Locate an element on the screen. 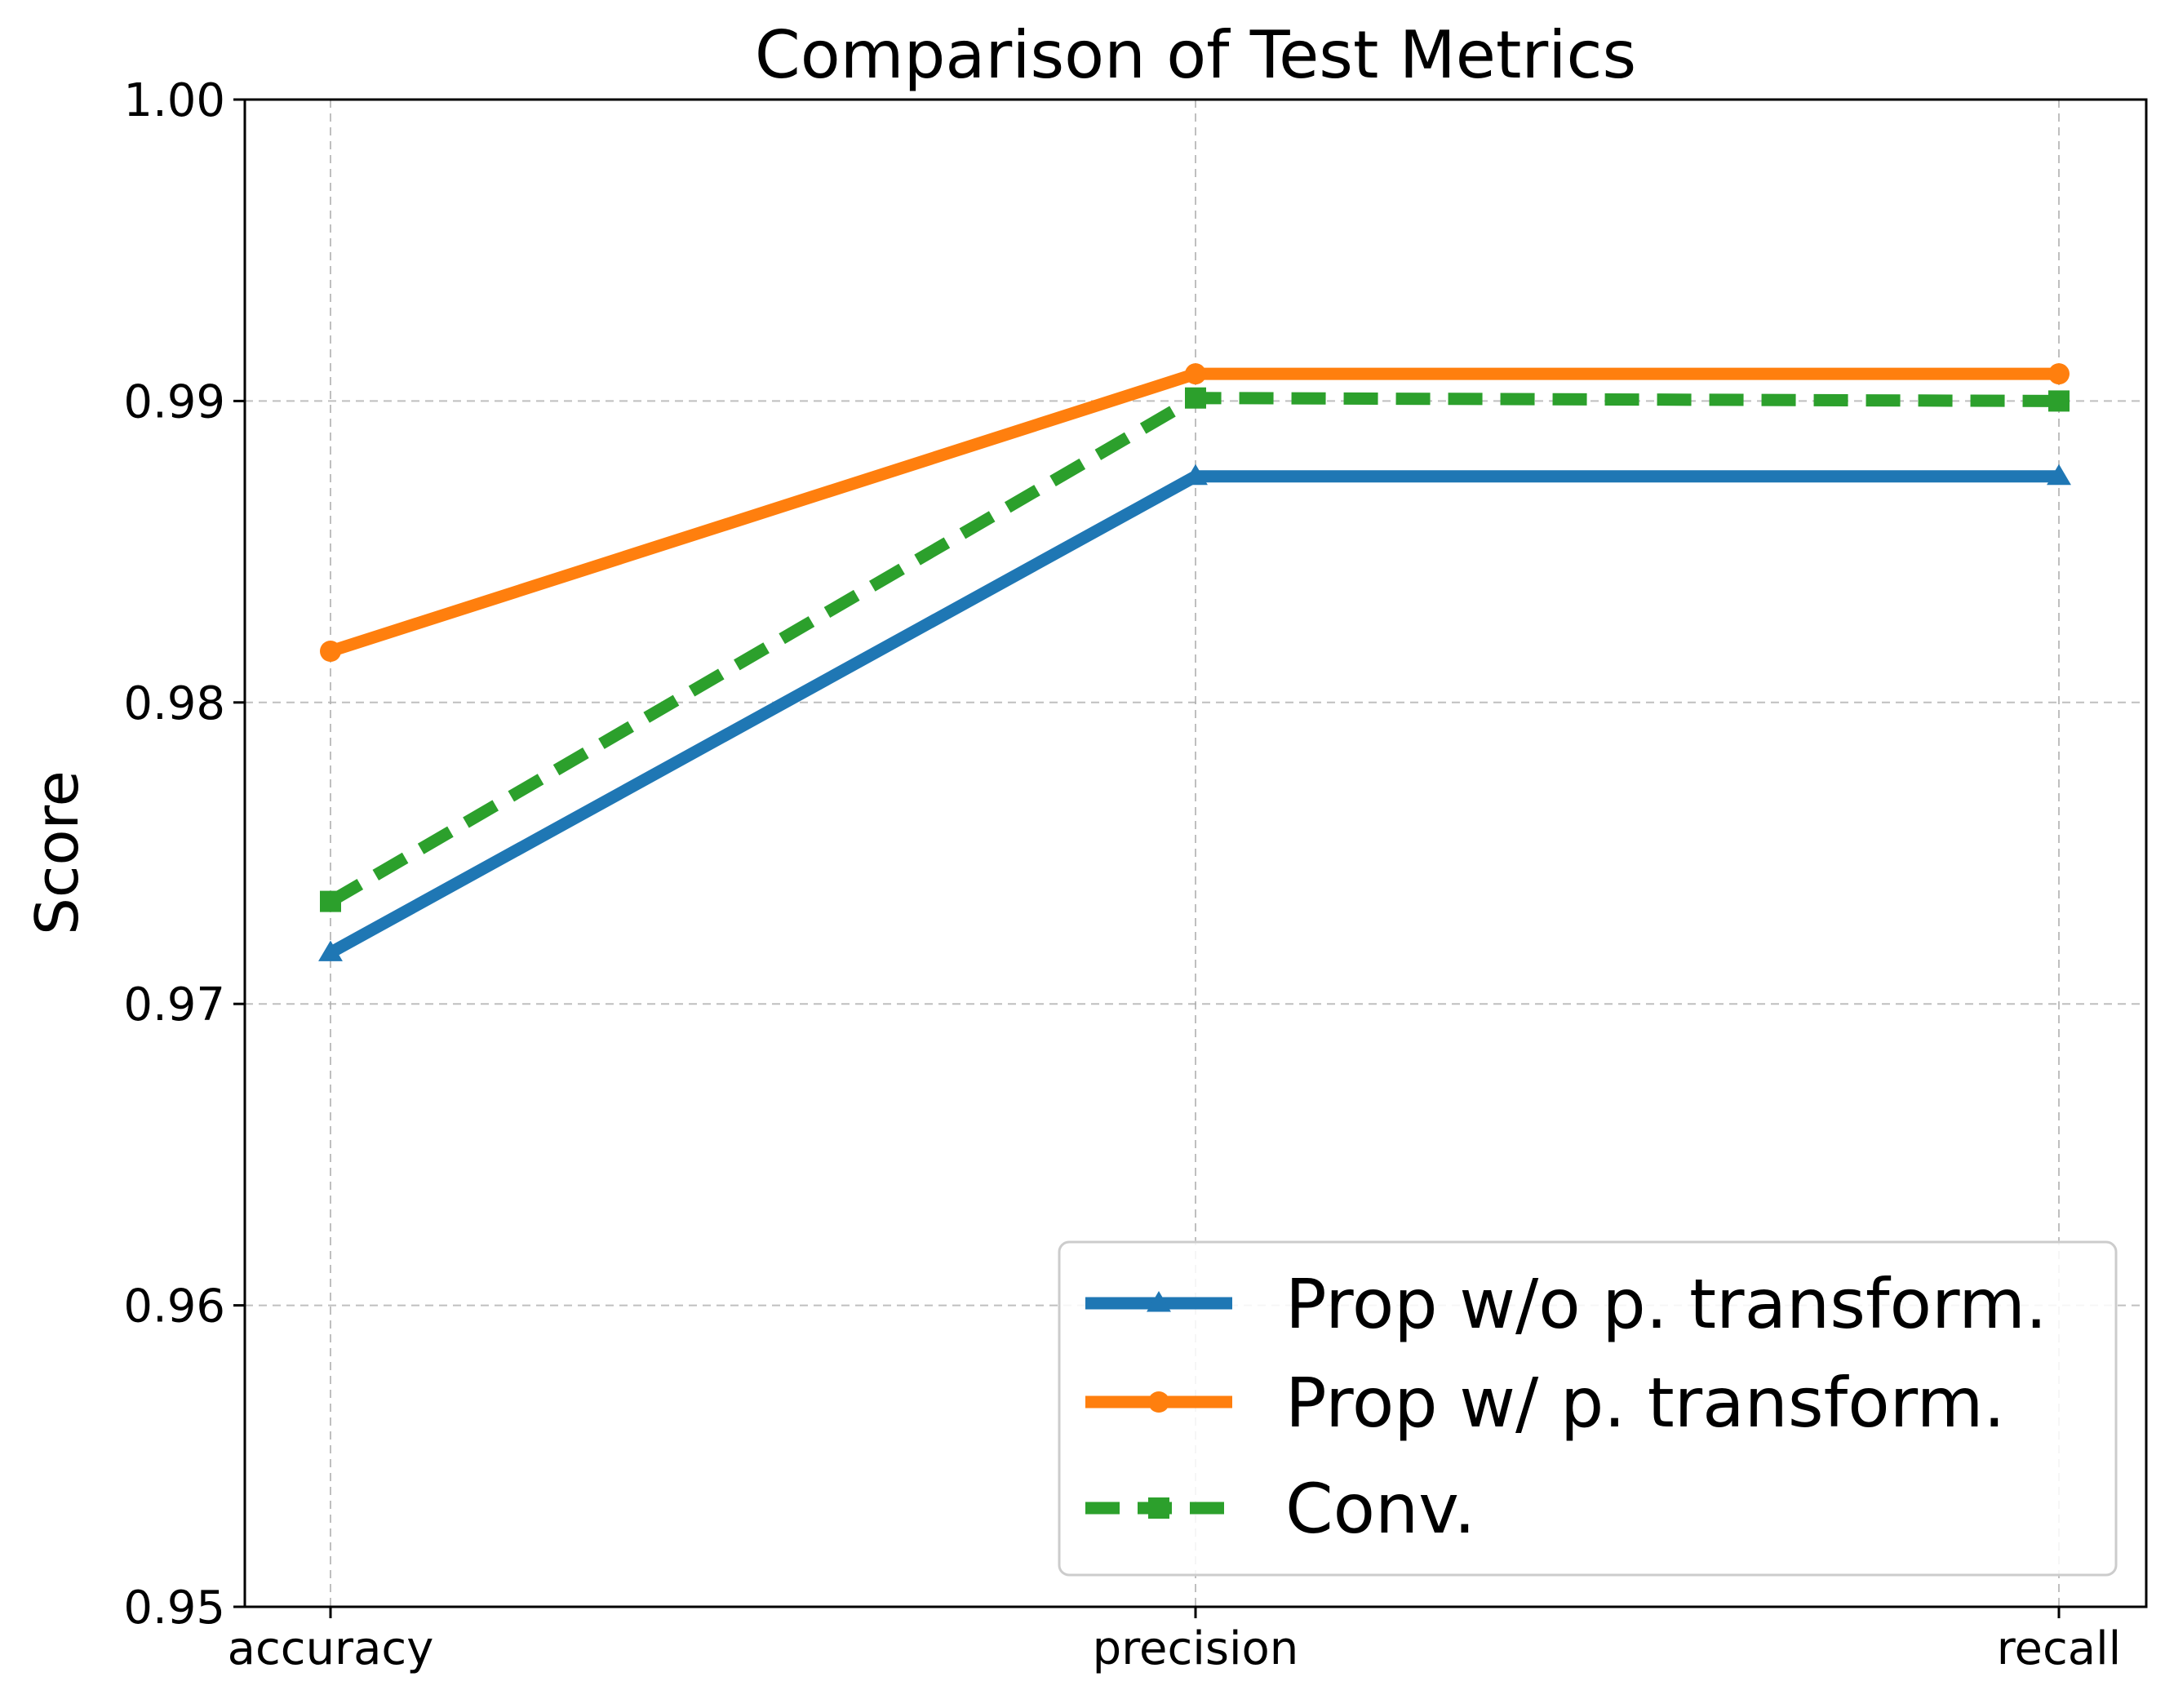  y-tick-label: 0.97 is located at coordinates (174, 1005).